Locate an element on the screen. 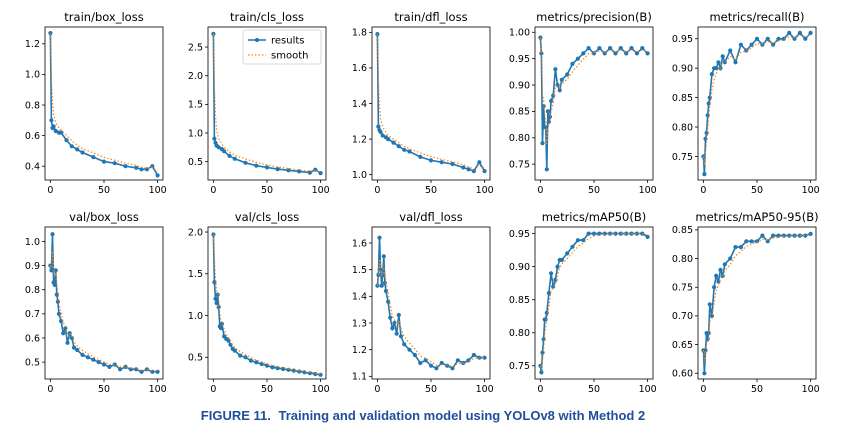  y-tick-label: 0.7 is located at coordinates (32, 314).